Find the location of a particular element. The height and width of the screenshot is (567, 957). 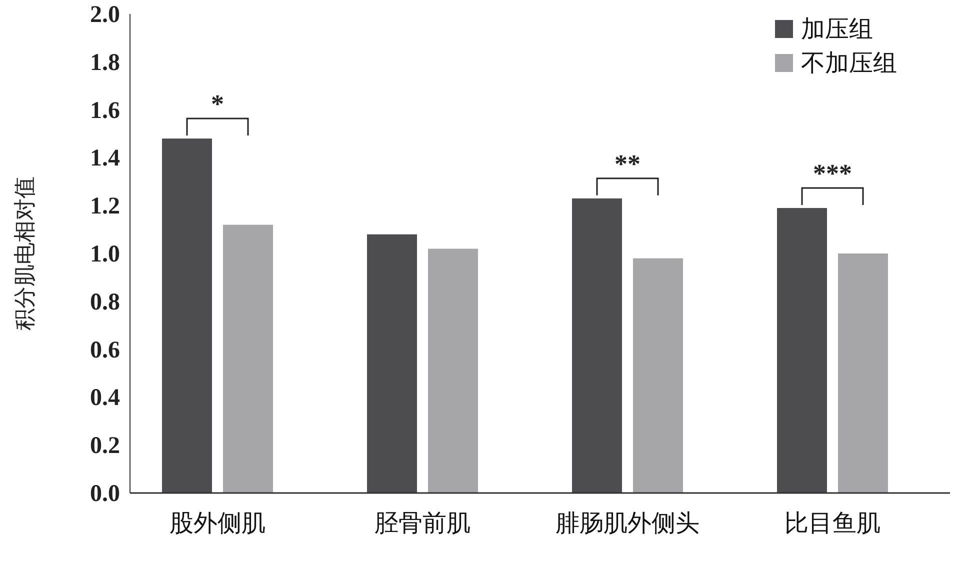

y-tick-label: 1.2 is located at coordinates (105, 207).